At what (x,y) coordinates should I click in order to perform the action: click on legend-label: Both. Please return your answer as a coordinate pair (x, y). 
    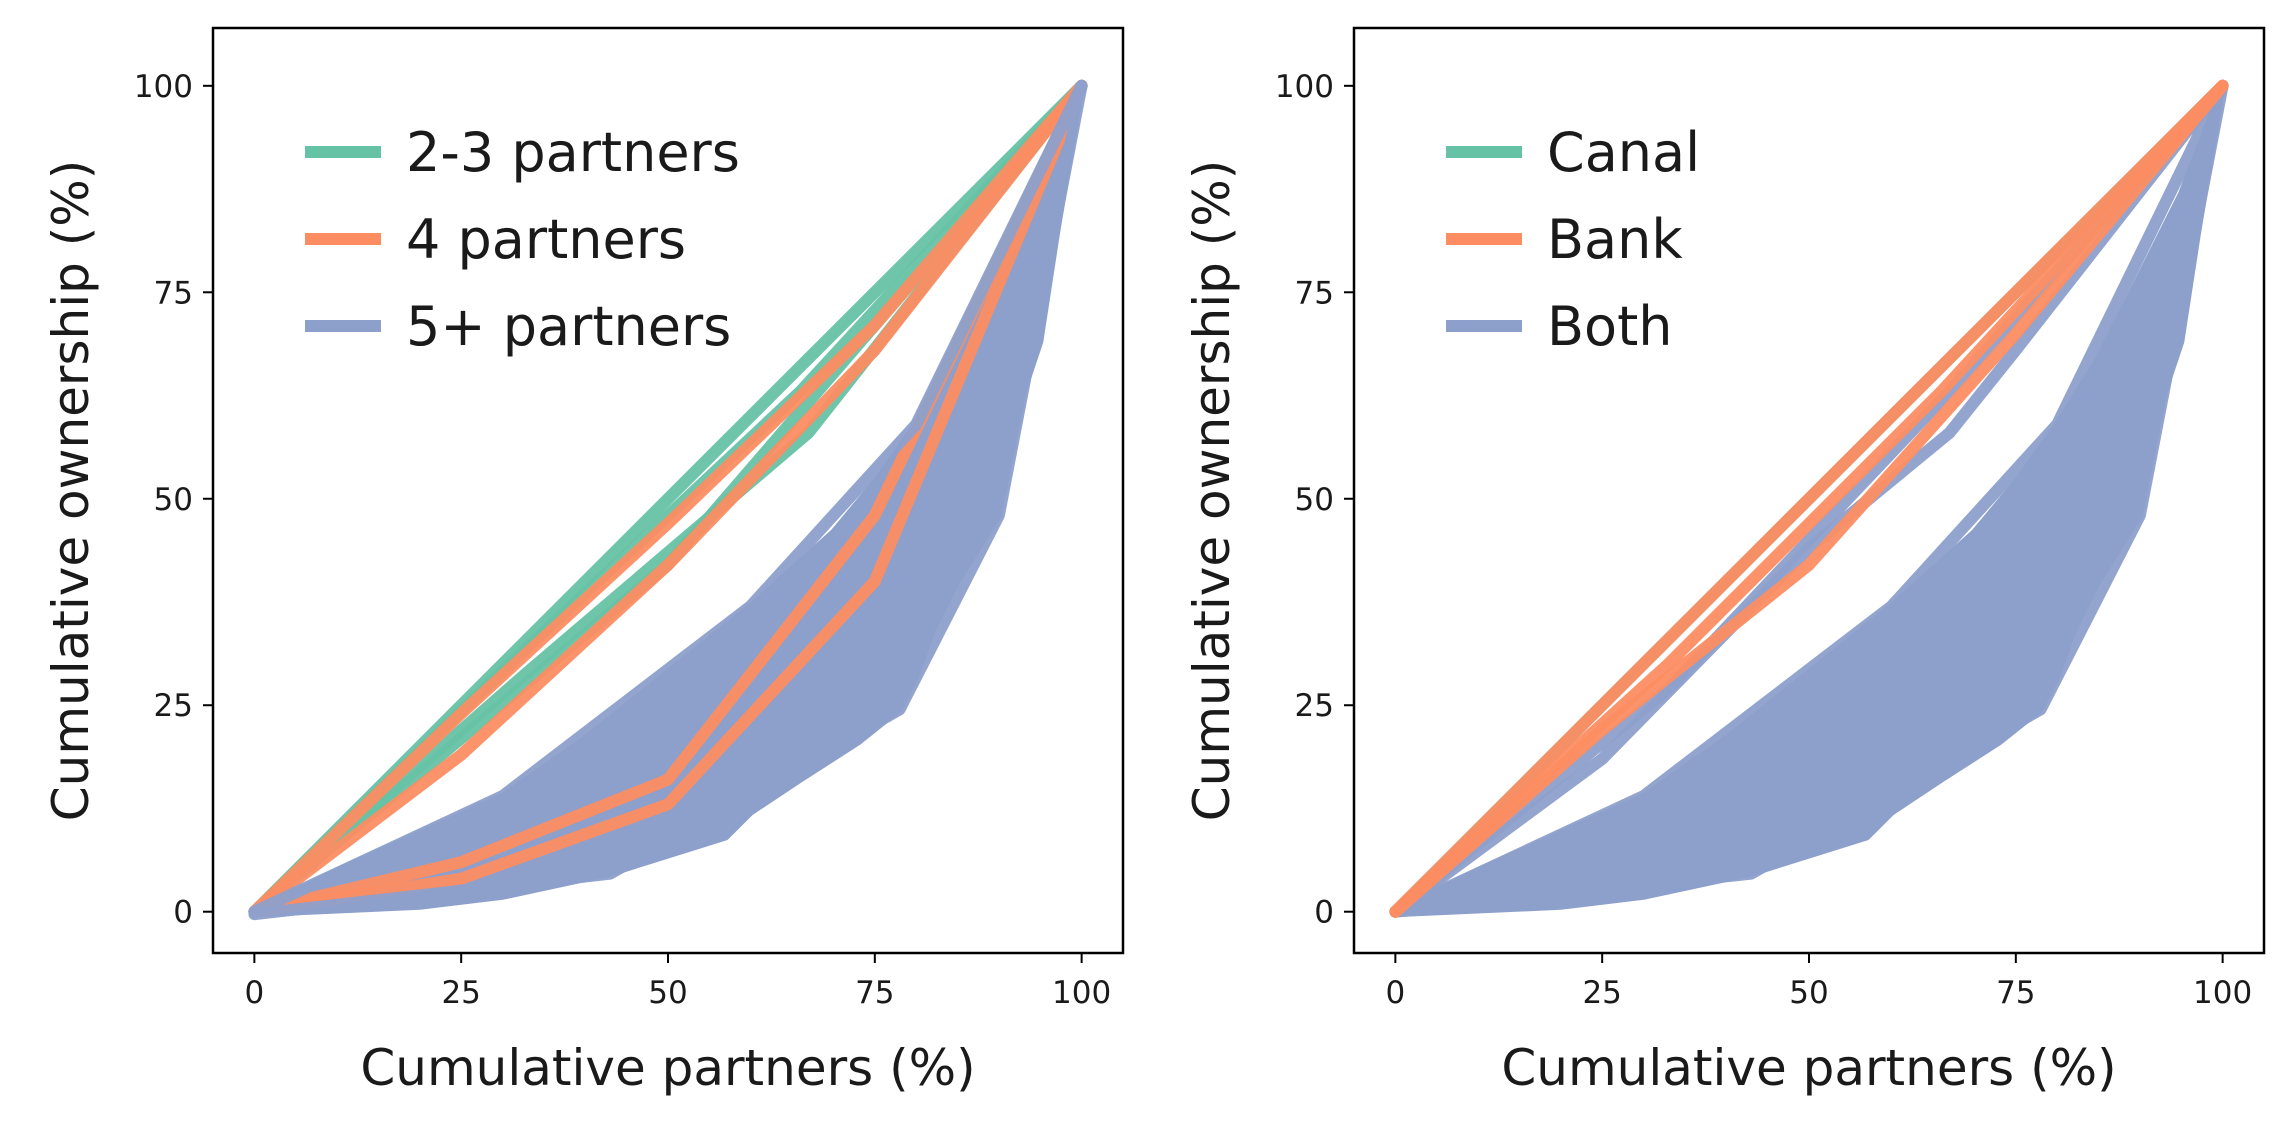
    Looking at the image, I should click on (1609, 326).